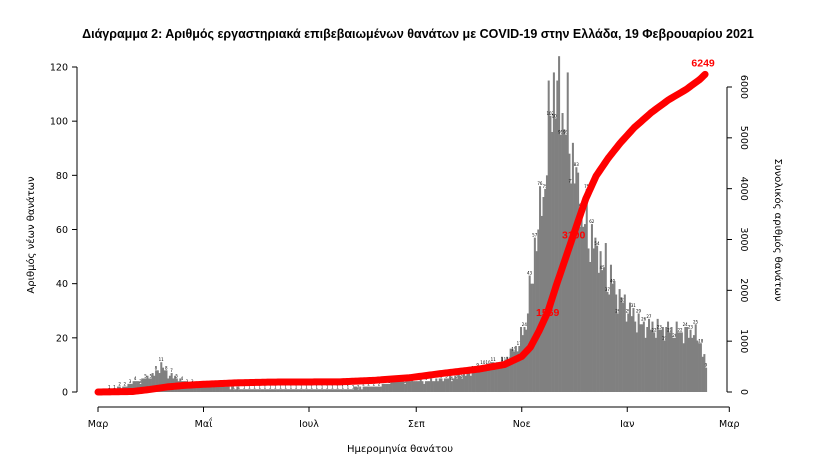 Image resolution: width=835 pixels, height=464 pixels. I want to click on bar-value-label: 3, so click(187, 381).